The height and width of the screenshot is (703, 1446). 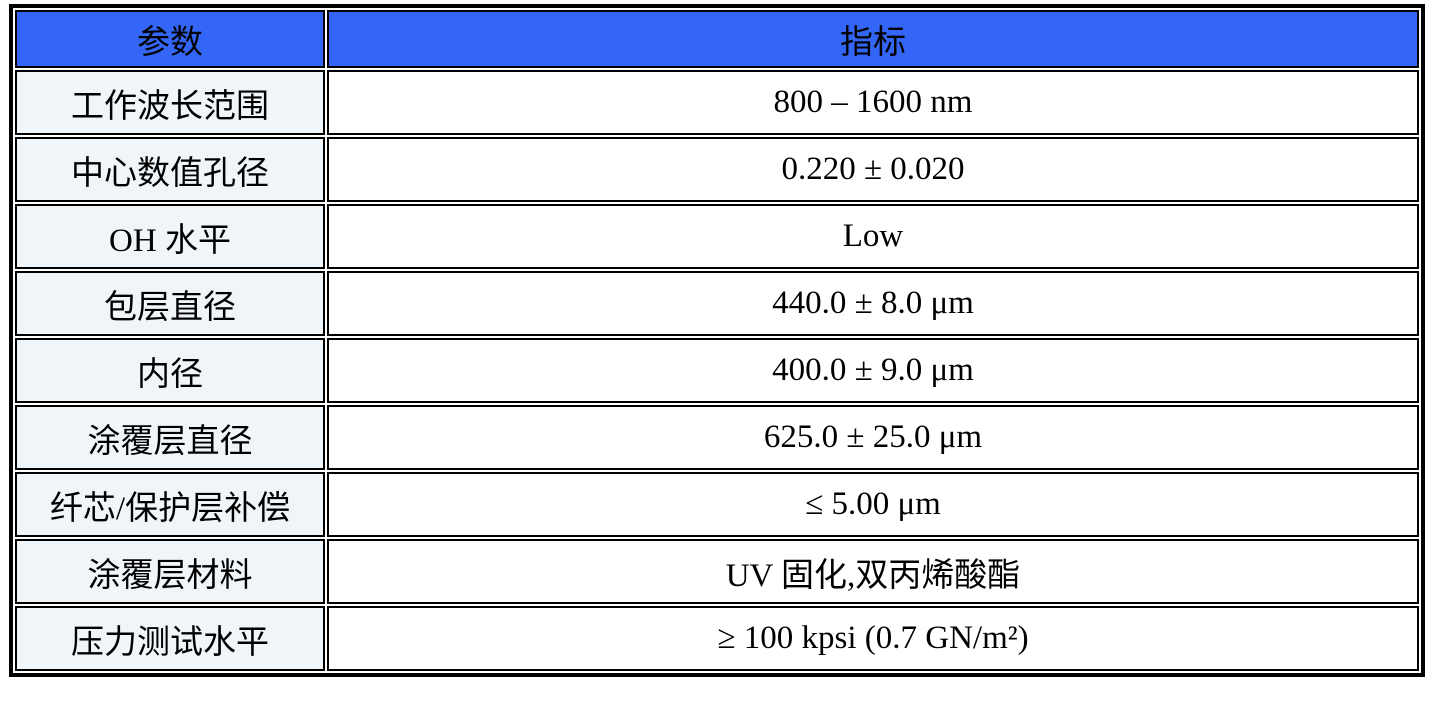 I want to click on table-row: 包层直径 440.0 ± 8.0 μm, so click(x=717, y=303).